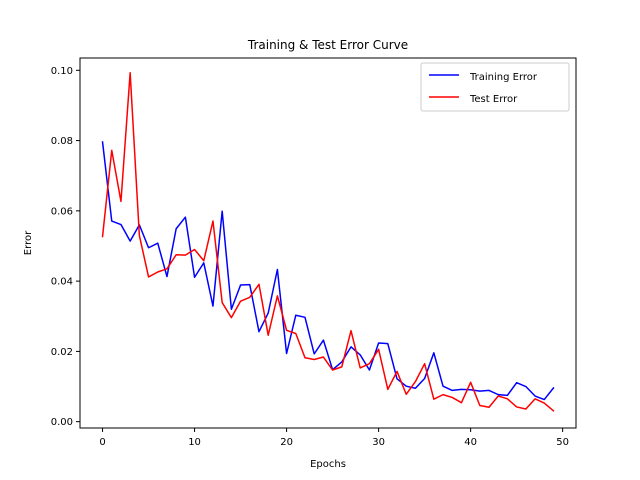 The width and height of the screenshot is (640, 480). Describe the element at coordinates (334, 438) in the screenshot. I see `x-axis: 0 10 20 30 40 50` at that location.